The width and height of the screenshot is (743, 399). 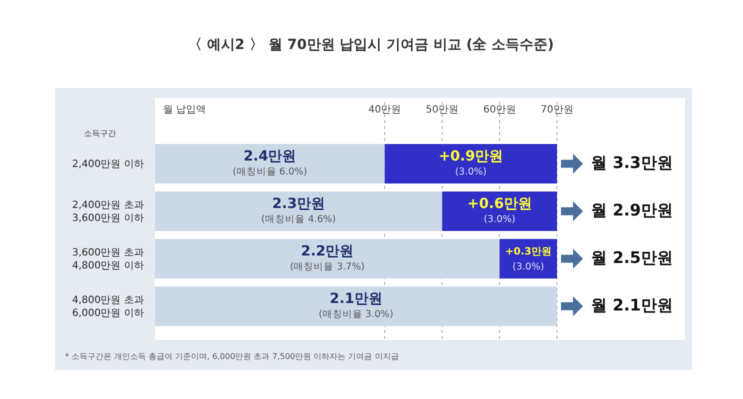 What do you see at coordinates (528, 259) in the screenshot?
I see `annotation: +0.3만원 (3.0%)` at bounding box center [528, 259].